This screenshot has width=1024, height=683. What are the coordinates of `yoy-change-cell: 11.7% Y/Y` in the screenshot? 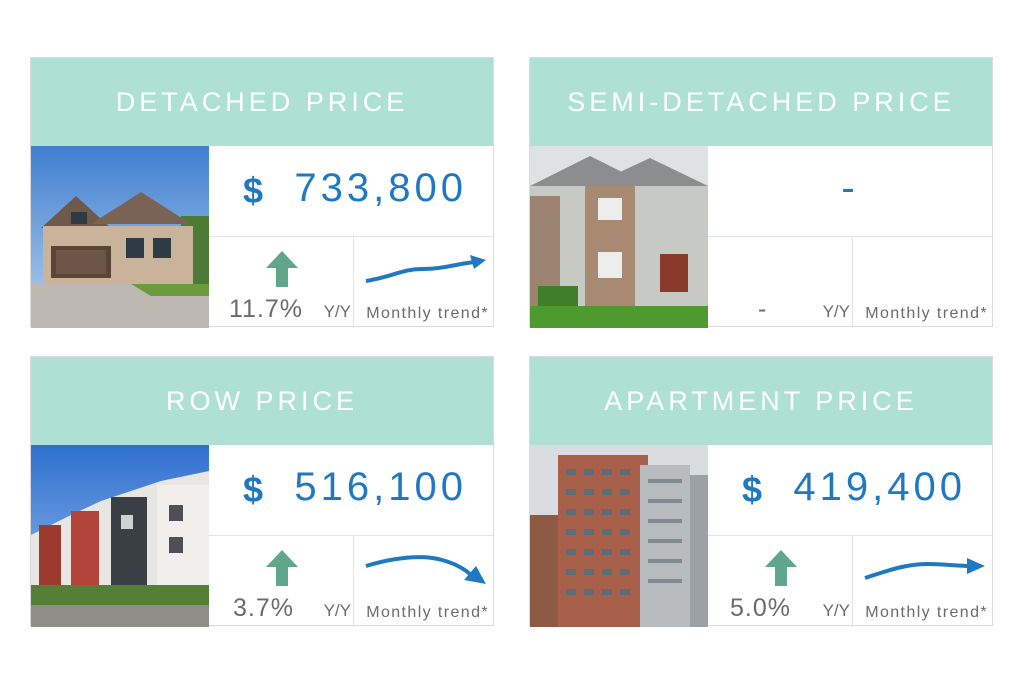 It's located at (281, 282).